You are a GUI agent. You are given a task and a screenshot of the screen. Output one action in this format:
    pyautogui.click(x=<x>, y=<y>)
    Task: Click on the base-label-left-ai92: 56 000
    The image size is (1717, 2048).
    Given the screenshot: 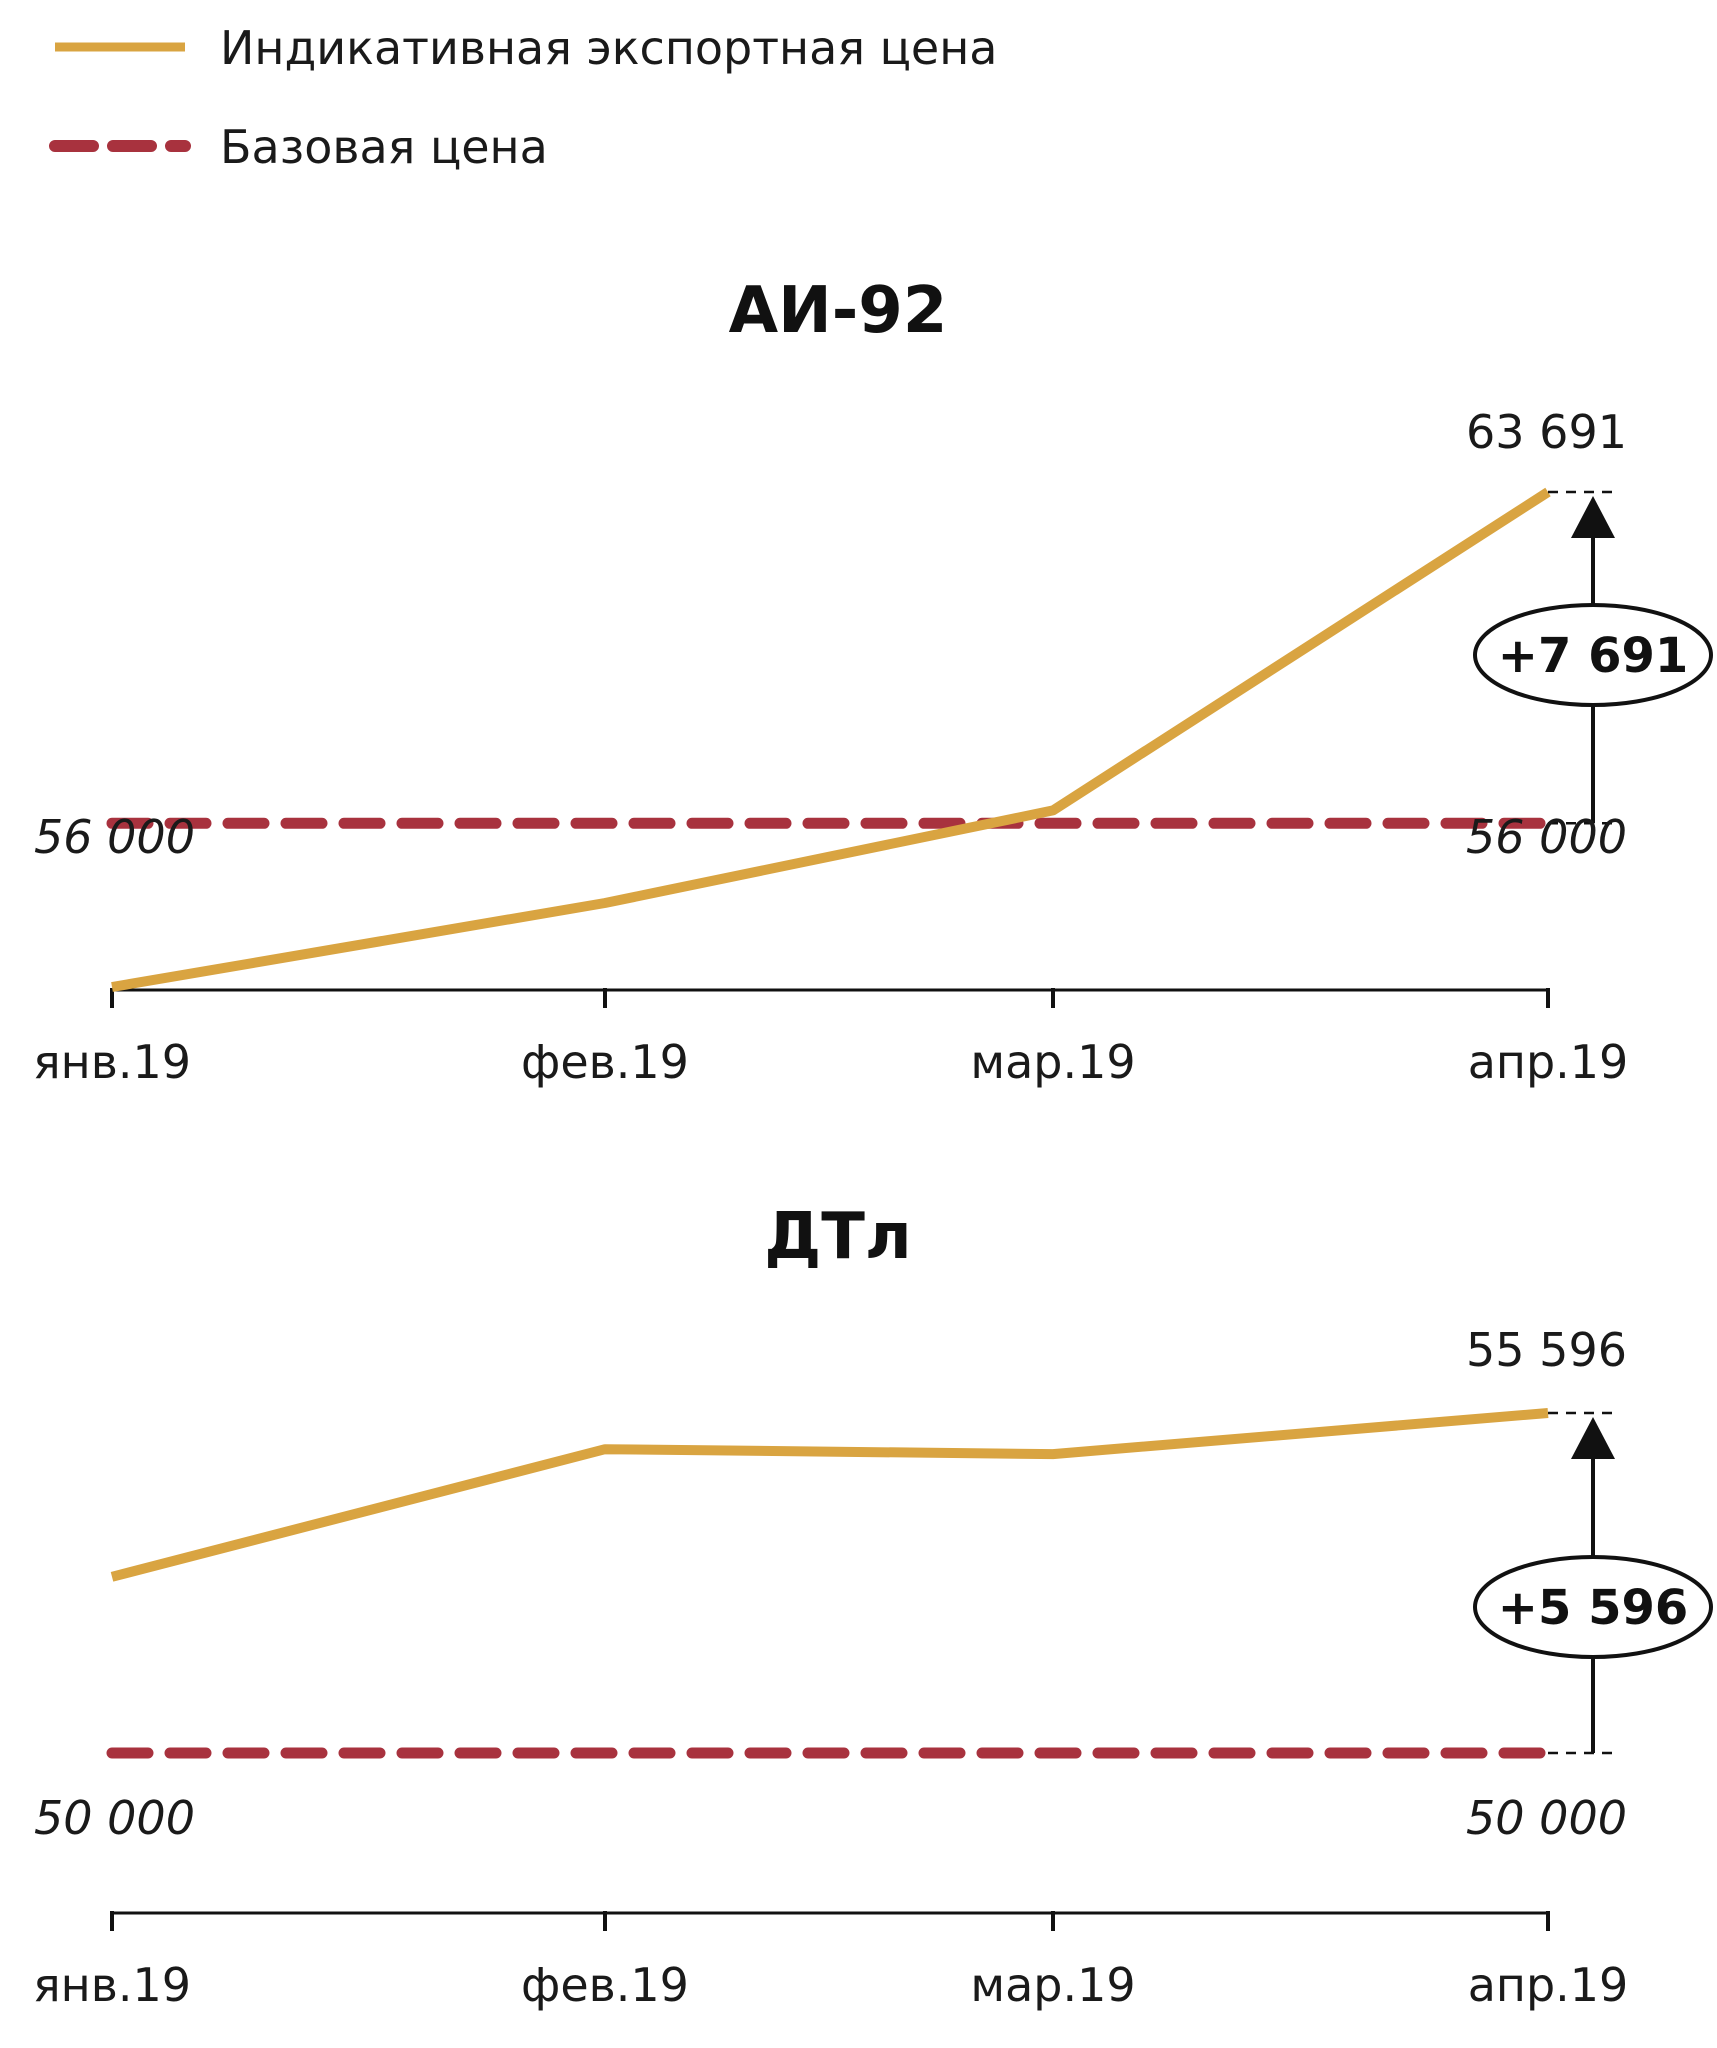 What is the action you would take?
    pyautogui.click(x=114, y=837)
    